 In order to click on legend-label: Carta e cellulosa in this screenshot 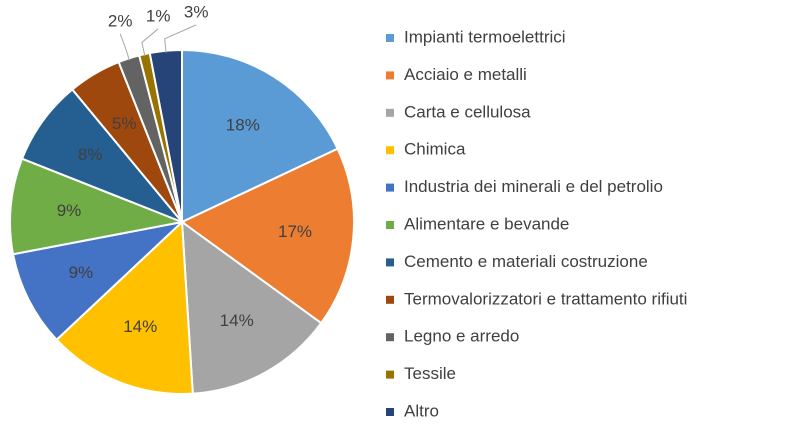, I will do `click(467, 111)`.